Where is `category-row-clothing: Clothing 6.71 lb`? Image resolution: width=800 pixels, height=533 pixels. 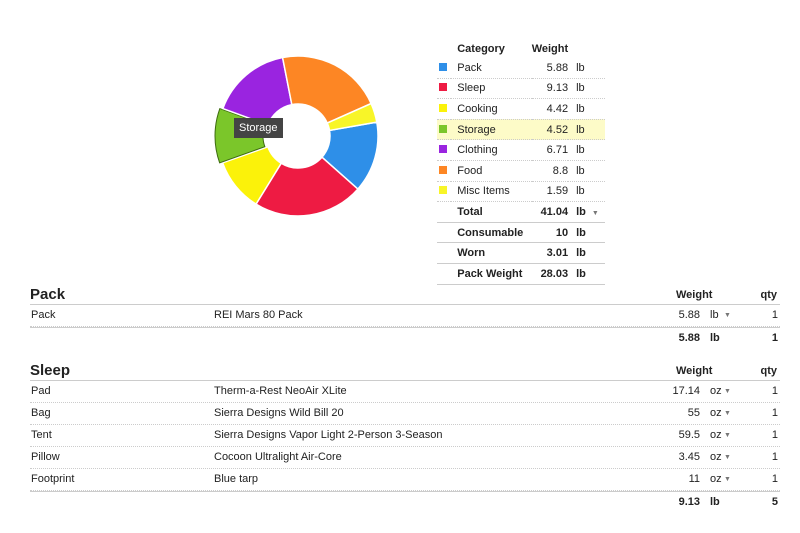
category-row-clothing: Clothing 6.71 lb is located at coordinates (521, 150).